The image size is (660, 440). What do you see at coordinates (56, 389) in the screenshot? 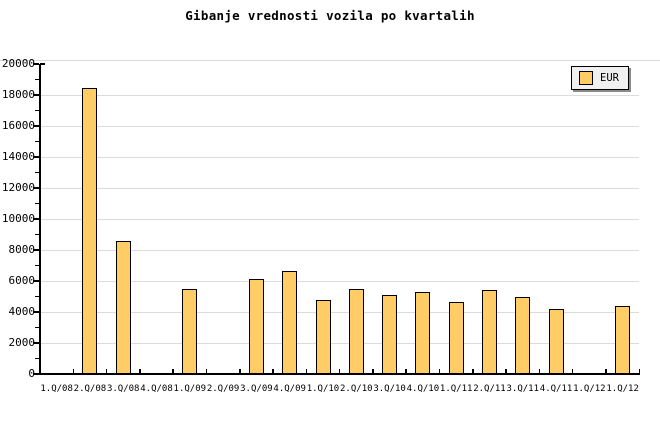
I see `x-axis-label: 1.Q/08` at bounding box center [56, 389].